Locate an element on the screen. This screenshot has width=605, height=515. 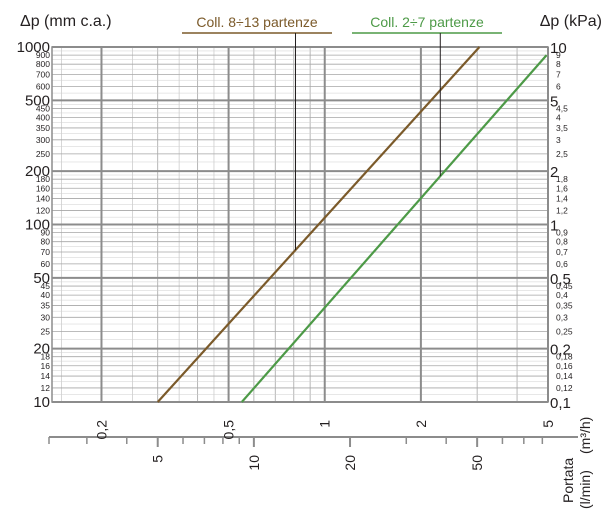
left-axis-minor-label: 400 is located at coordinates (43, 118).